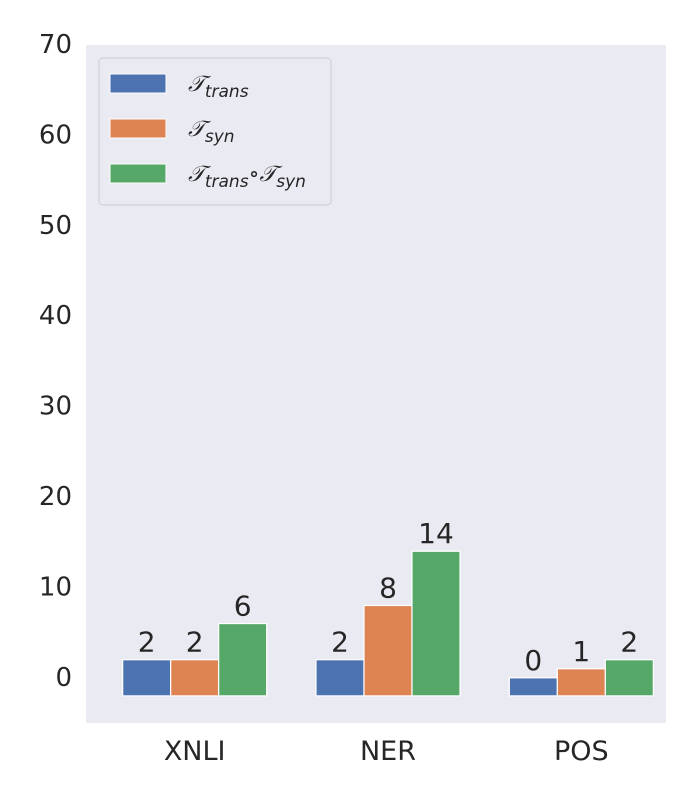  Describe the element at coordinates (388, 587) in the screenshot. I see `data-label: 8` at that location.